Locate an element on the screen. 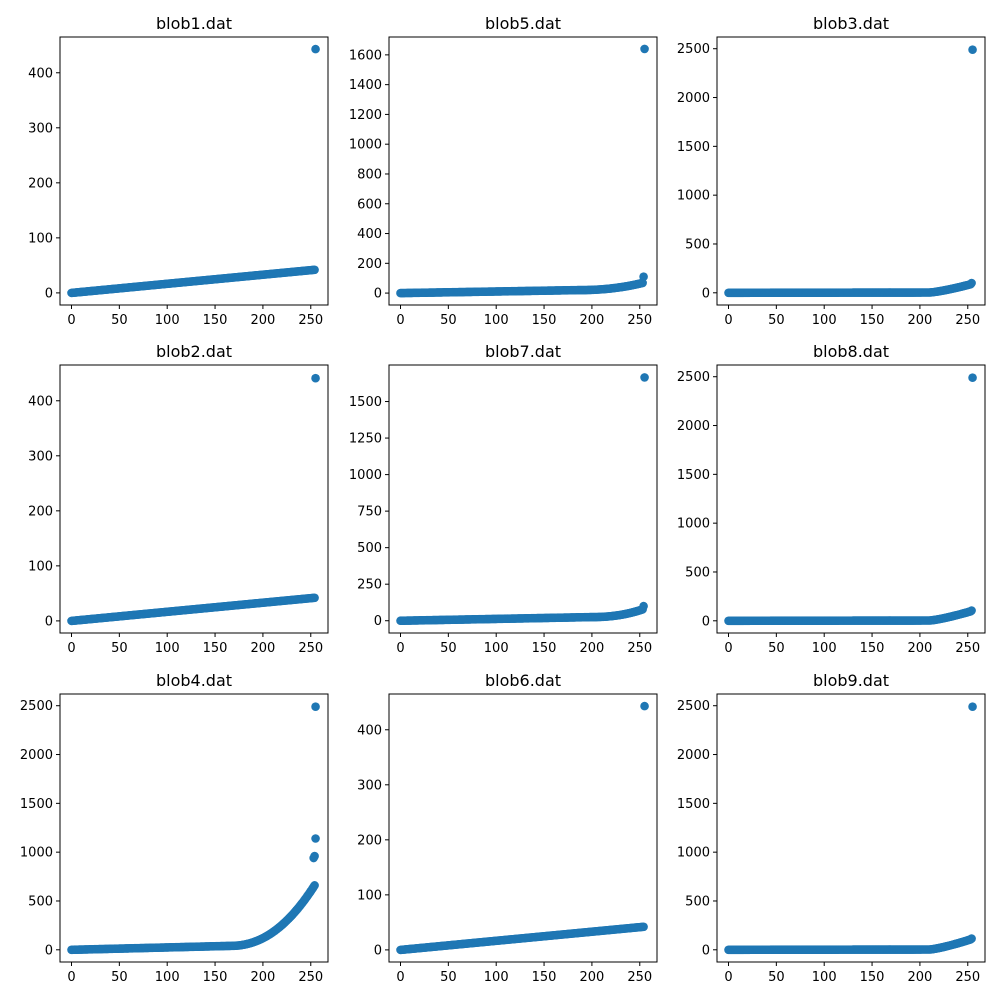 The width and height of the screenshot is (1000, 1000). subplot-blob2: 0 50 100 150 200 250 0 100 200 300 400 blob2.dat is located at coordinates (178, 499).